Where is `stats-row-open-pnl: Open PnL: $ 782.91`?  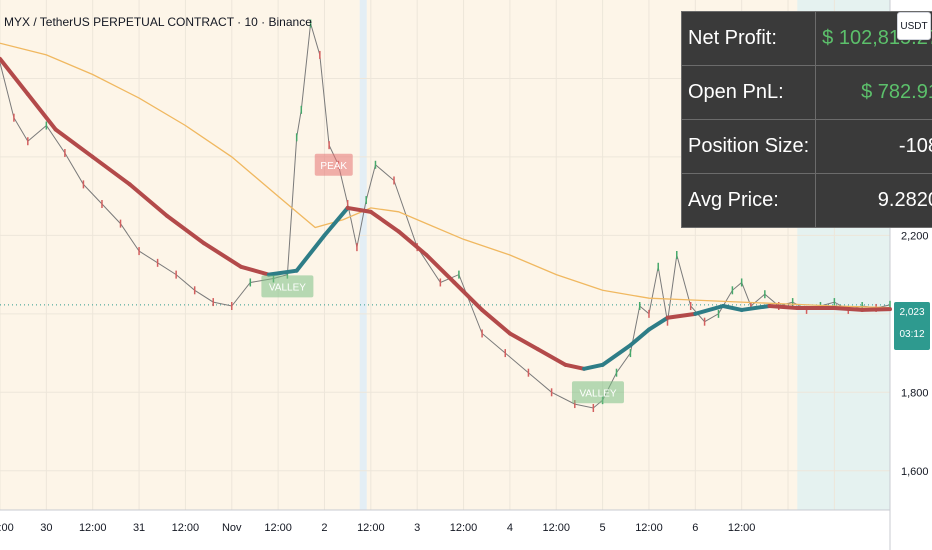 stats-row-open-pnl: Open PnL: $ 782.91 is located at coordinates (806, 92).